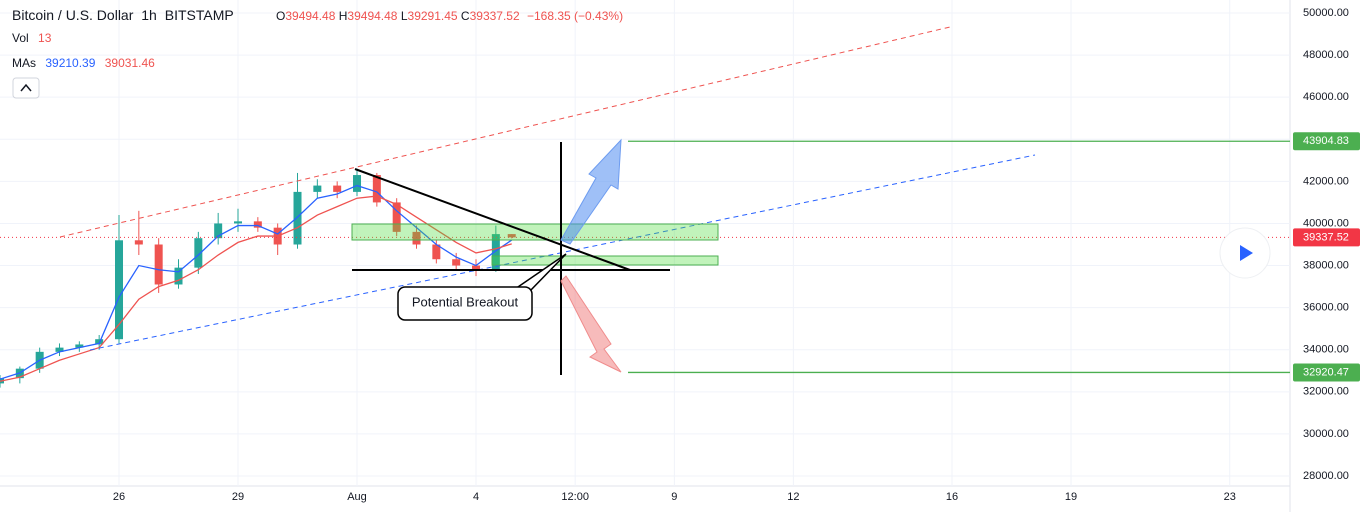  I want to click on resistance-zone, so click(535, 232).